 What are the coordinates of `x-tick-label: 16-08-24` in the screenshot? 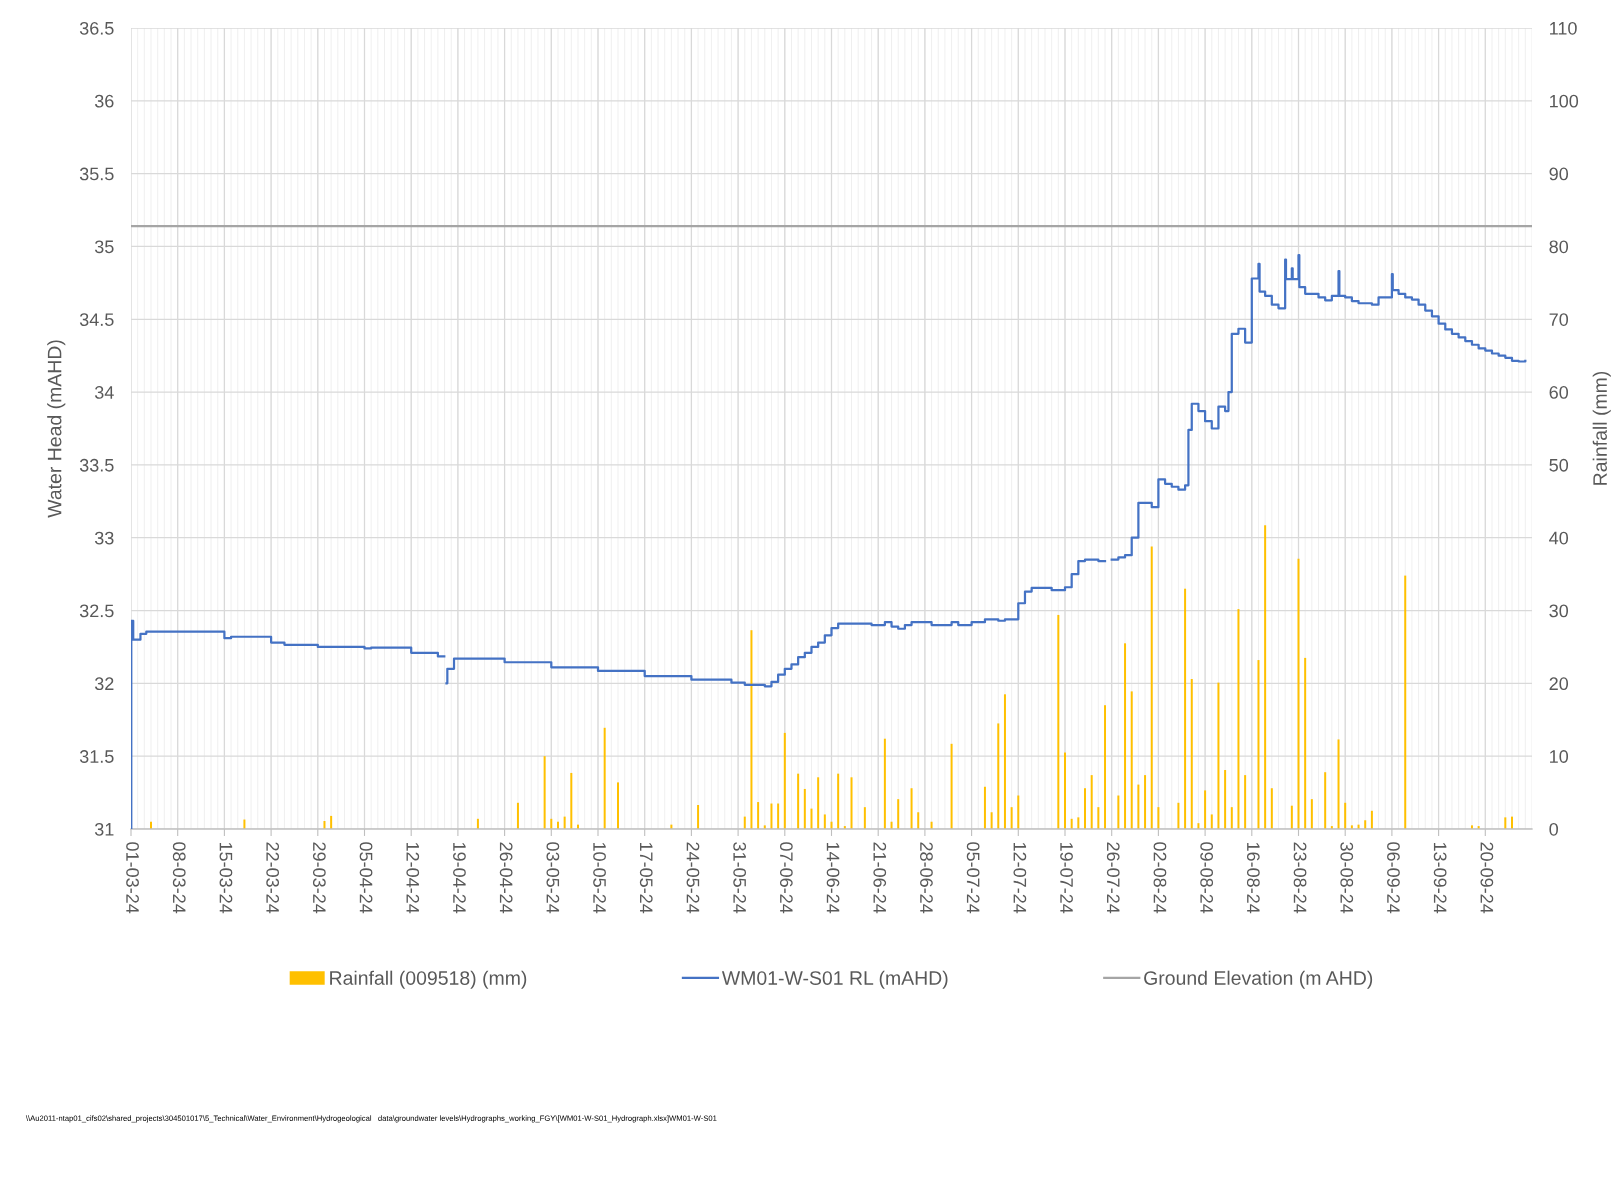 It's located at (1253, 878).